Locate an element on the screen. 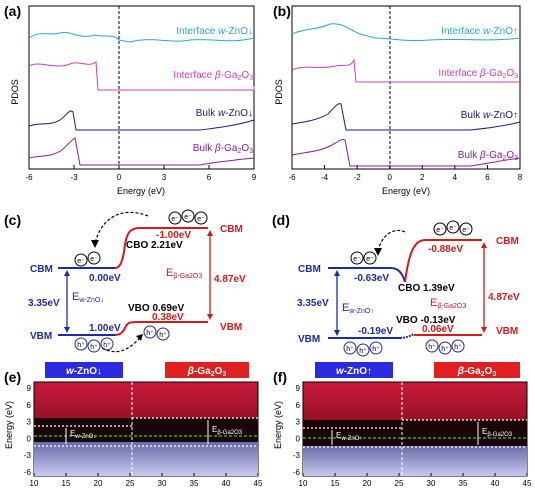 This screenshot has height=488, width=535. gap-left-value-d: 3.35eV is located at coordinates (313, 303).